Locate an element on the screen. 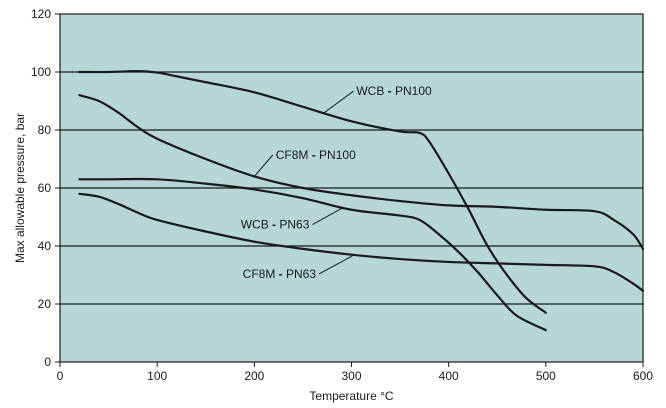 This screenshot has width=666, height=408. y-tick-label-20: 20 is located at coordinates (45, 304).